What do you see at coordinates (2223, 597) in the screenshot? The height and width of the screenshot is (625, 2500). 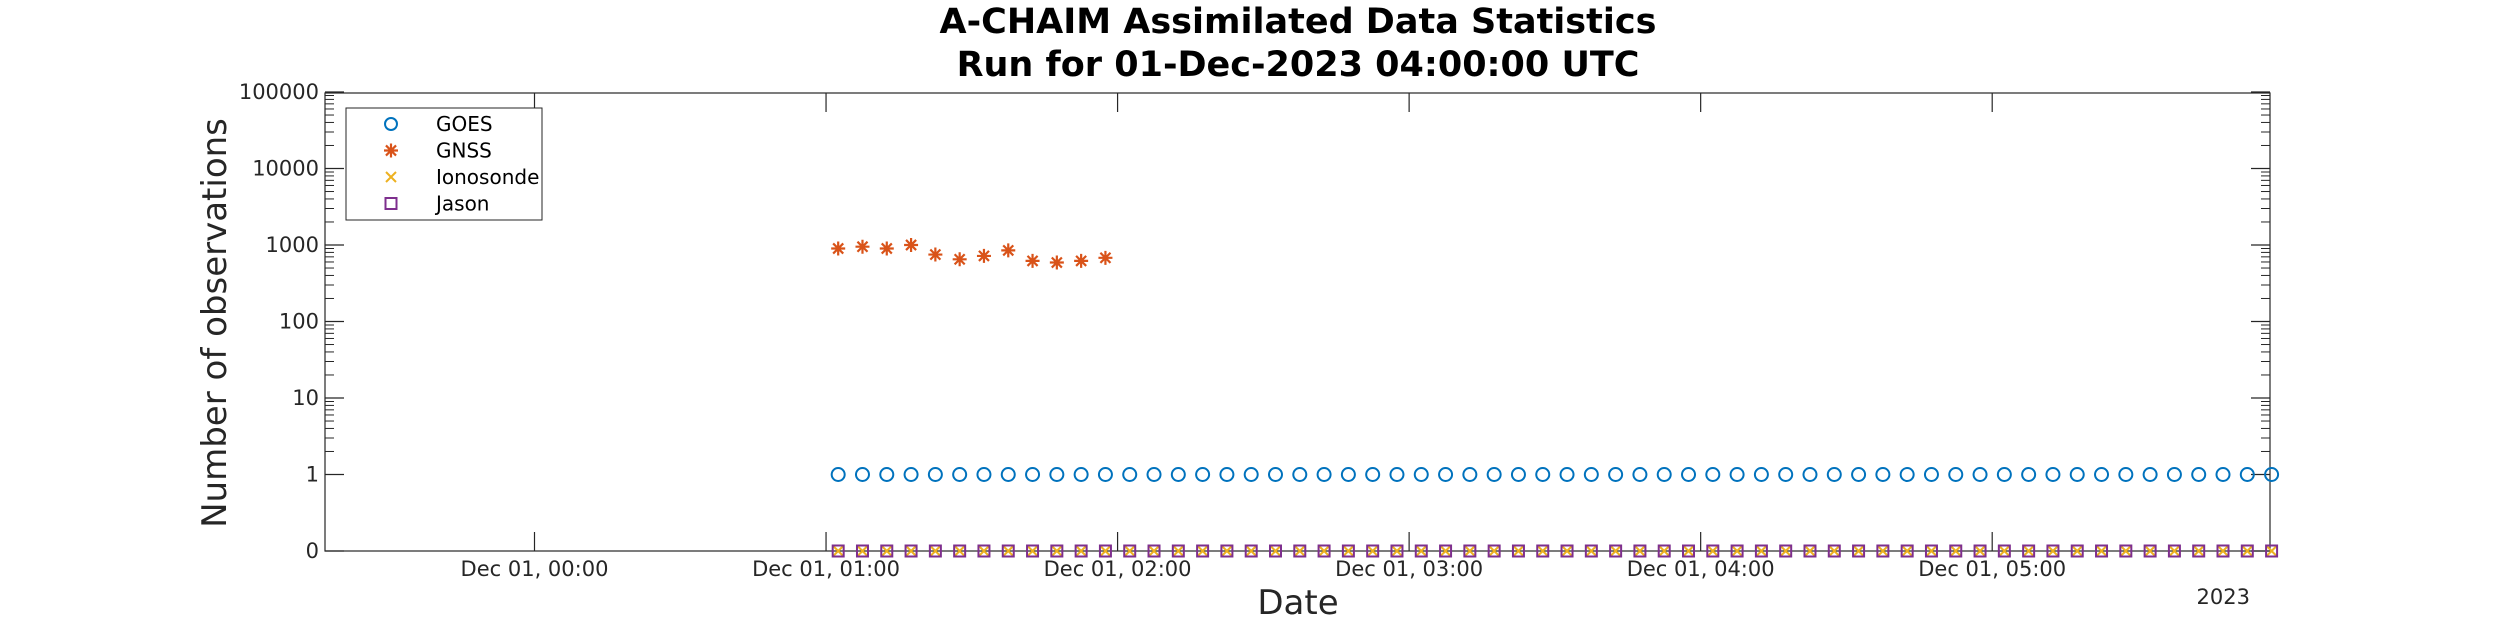 I see `year-label: 2023` at bounding box center [2223, 597].